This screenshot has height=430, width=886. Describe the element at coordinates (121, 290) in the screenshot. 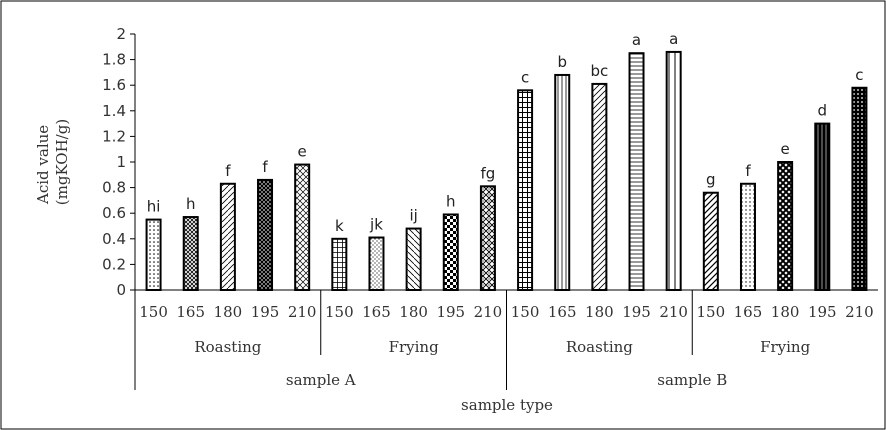

I see `y-tick-label: 0` at that location.